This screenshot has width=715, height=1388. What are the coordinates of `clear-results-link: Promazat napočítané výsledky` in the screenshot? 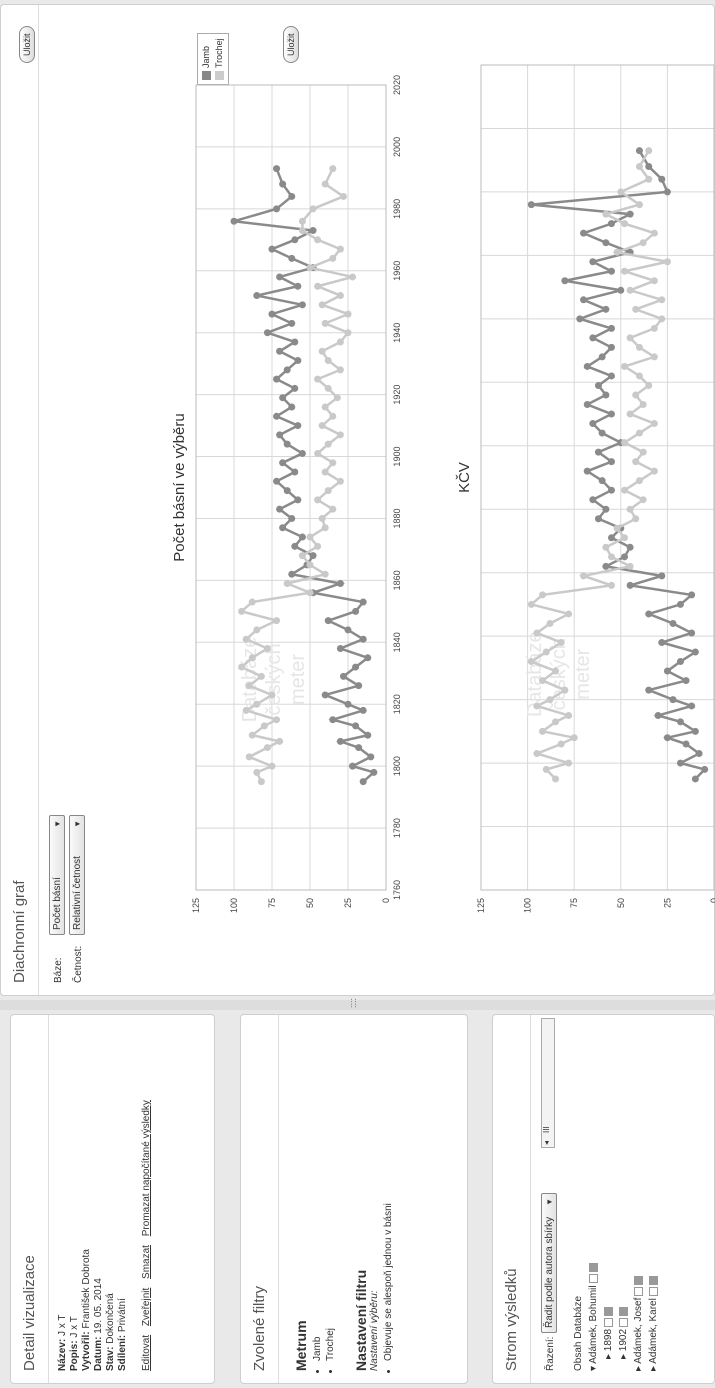 It's located at (146, 1168).